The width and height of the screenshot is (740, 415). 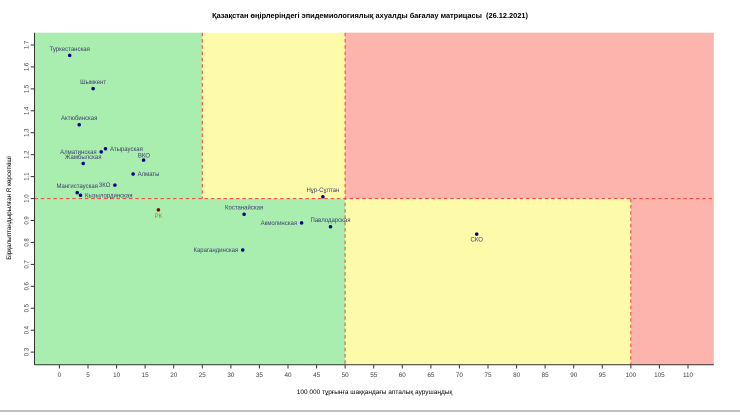 What do you see at coordinates (431, 375) in the screenshot?
I see `svg-text: 65` at bounding box center [431, 375].